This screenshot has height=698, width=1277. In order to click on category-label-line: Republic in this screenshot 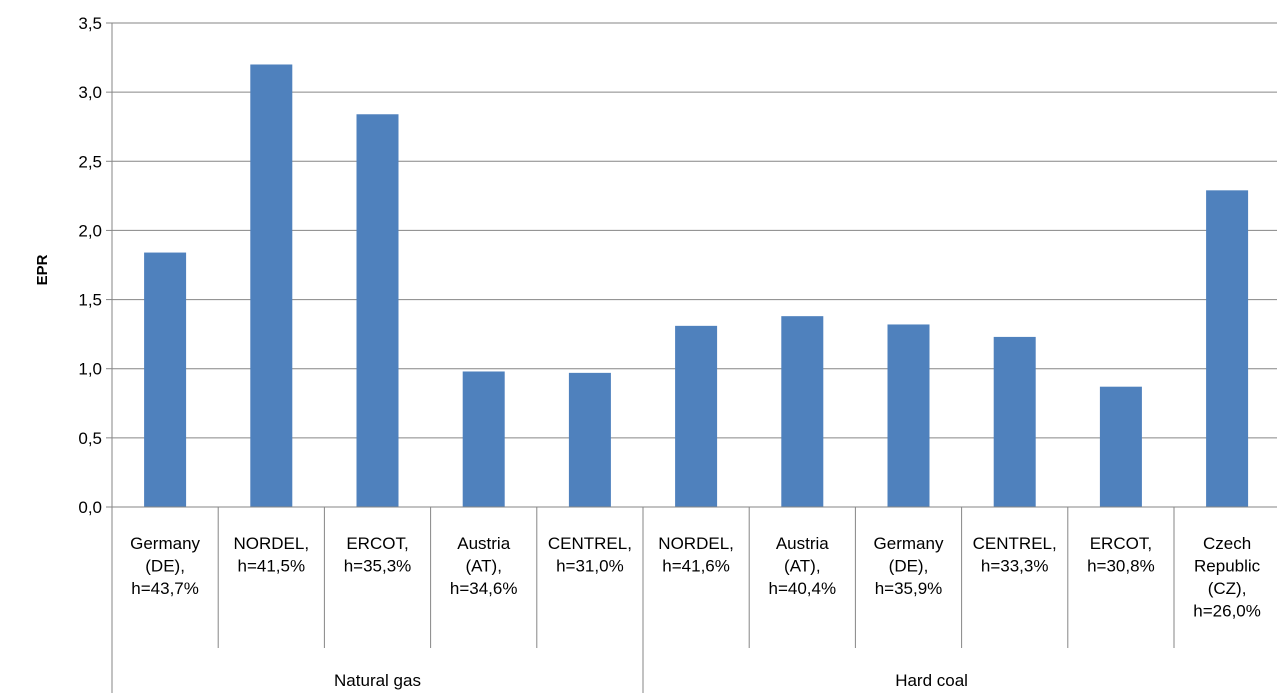, I will do `click(1227, 566)`.